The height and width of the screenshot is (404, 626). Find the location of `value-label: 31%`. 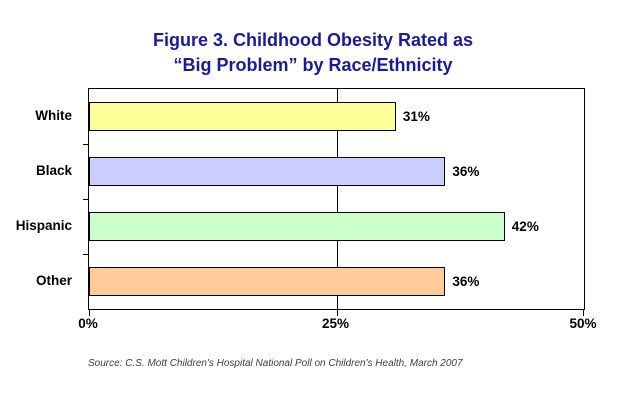

value-label: 31% is located at coordinates (416, 116).